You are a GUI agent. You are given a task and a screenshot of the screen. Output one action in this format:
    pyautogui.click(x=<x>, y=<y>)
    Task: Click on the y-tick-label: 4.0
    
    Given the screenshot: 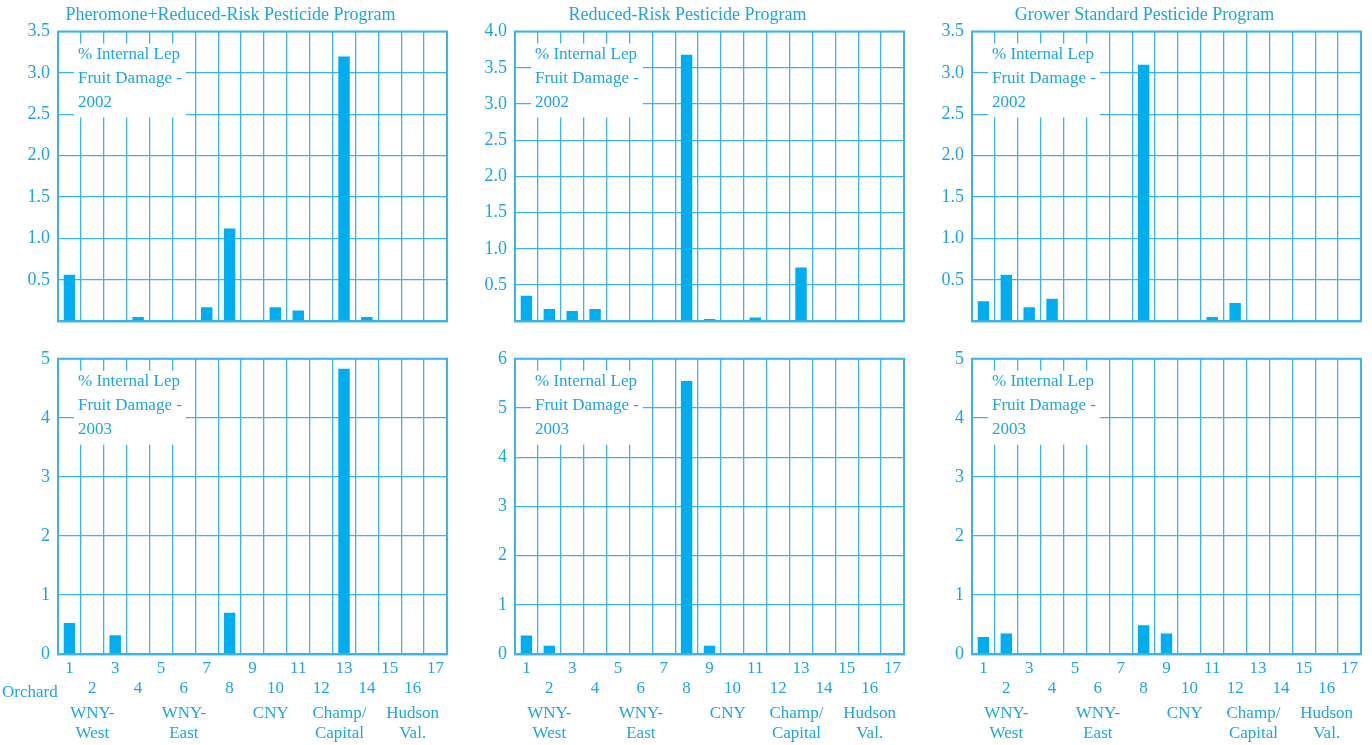 What is the action you would take?
    pyautogui.click(x=495, y=30)
    